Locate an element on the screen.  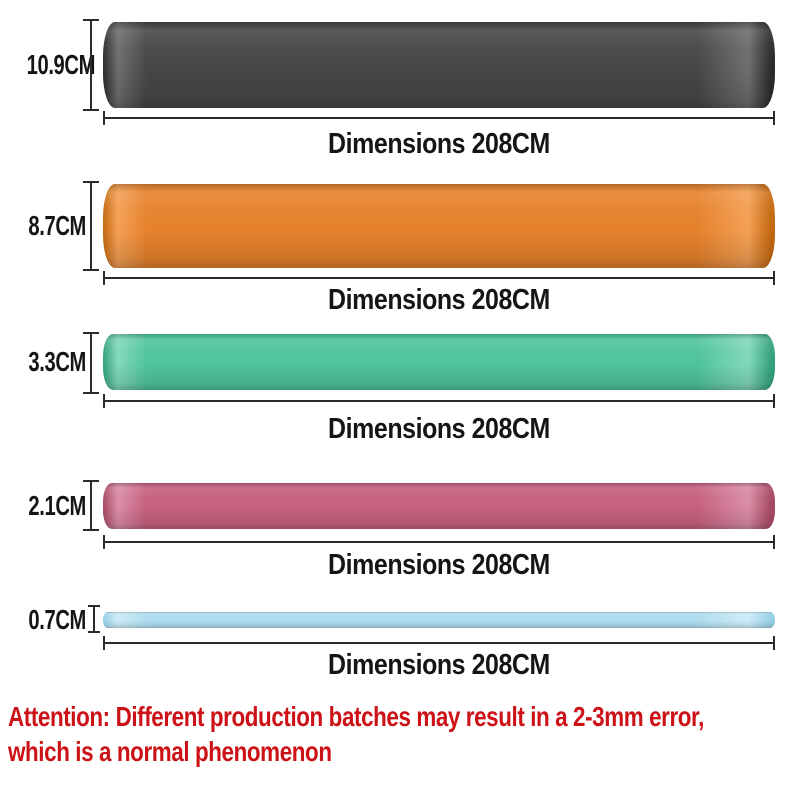
band-width-label-green-text: 3.3CM is located at coordinates (57, 361).